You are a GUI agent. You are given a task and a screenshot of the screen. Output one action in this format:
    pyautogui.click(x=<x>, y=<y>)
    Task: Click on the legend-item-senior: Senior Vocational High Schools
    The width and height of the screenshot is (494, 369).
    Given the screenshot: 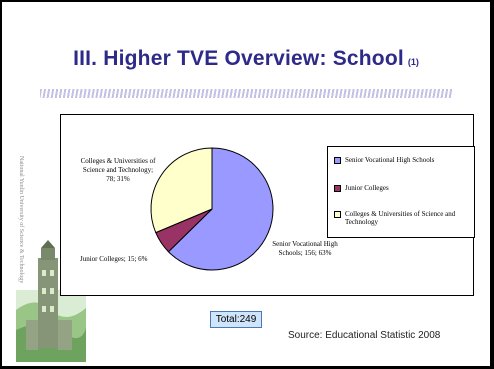 What is the action you would take?
    pyautogui.click(x=398, y=160)
    